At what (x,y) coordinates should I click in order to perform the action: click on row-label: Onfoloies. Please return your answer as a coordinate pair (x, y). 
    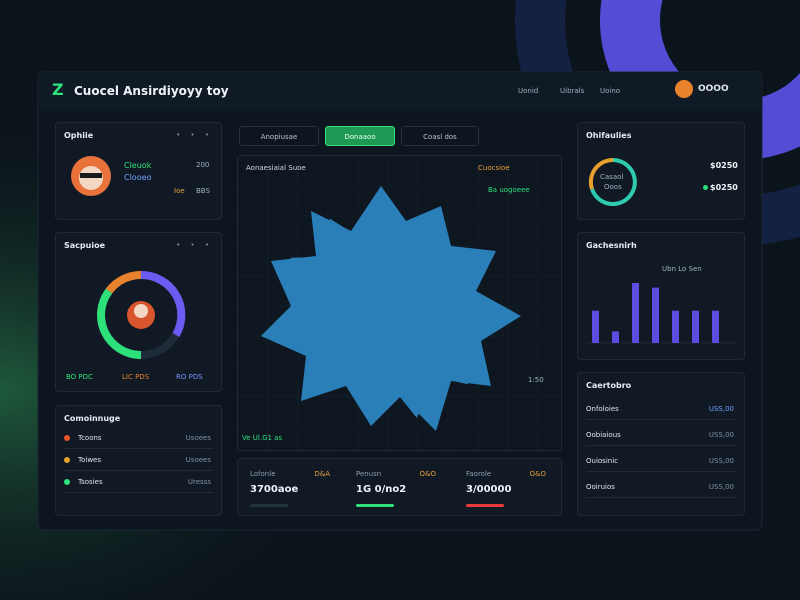
    Looking at the image, I should click on (602, 409).